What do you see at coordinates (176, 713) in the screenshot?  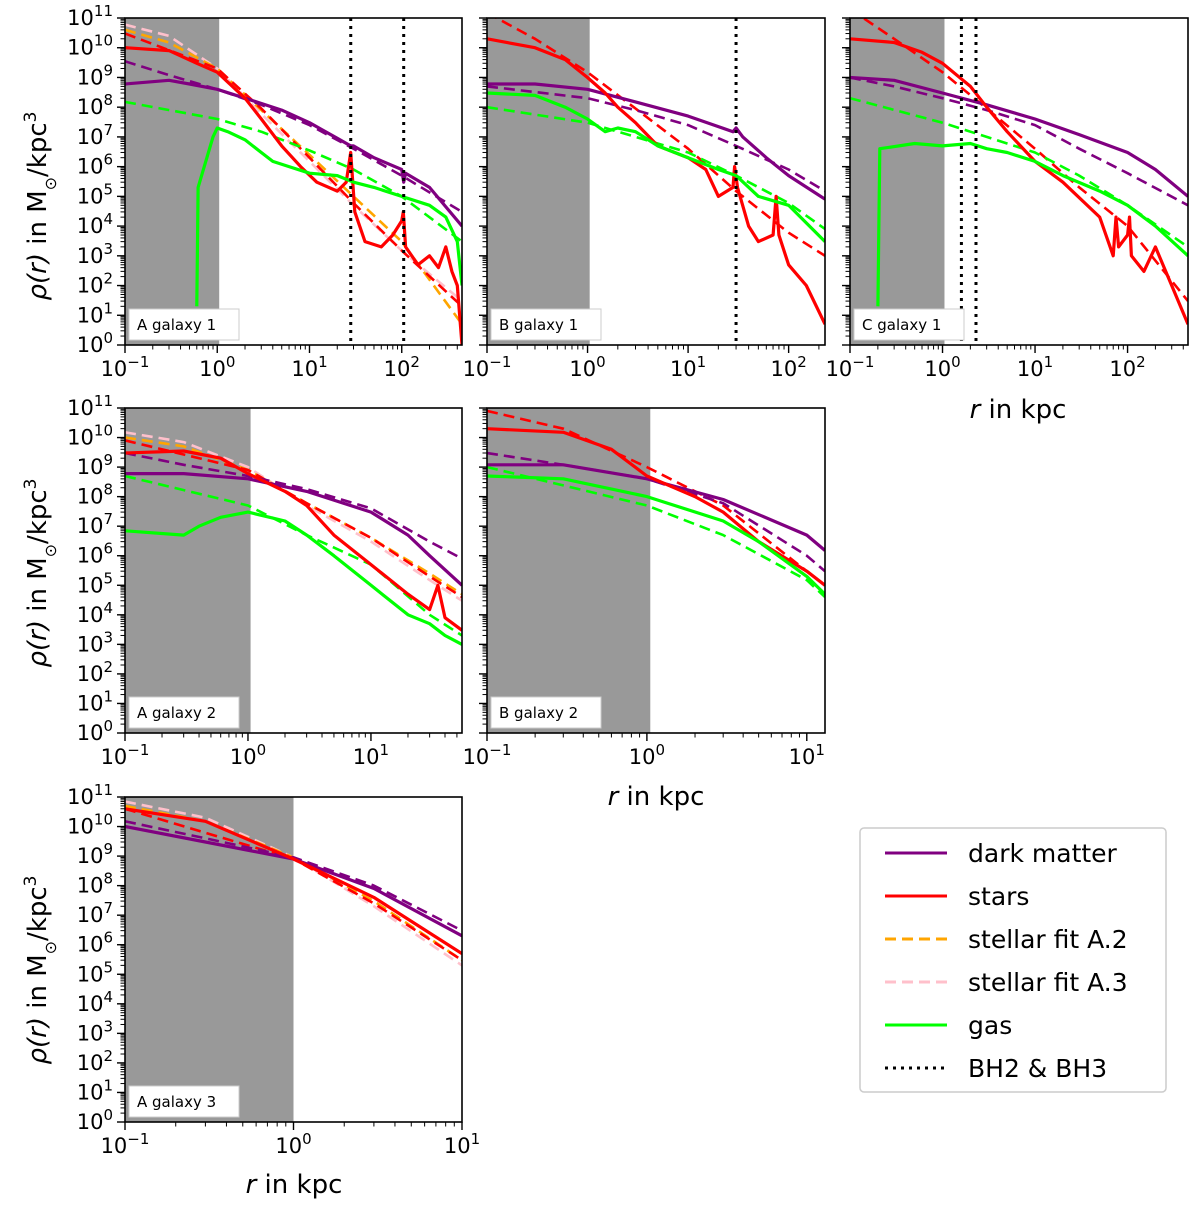 I see `panel-title: A galaxy 2` at bounding box center [176, 713].